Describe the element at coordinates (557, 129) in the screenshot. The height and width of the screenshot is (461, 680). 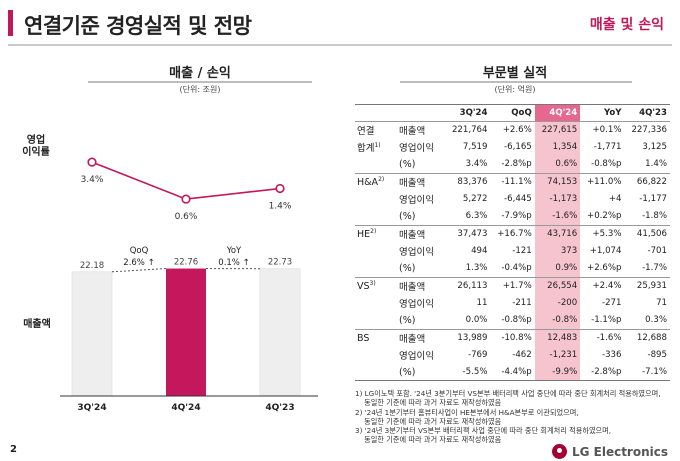
I see `cell-current-quarter: 227,615` at that location.